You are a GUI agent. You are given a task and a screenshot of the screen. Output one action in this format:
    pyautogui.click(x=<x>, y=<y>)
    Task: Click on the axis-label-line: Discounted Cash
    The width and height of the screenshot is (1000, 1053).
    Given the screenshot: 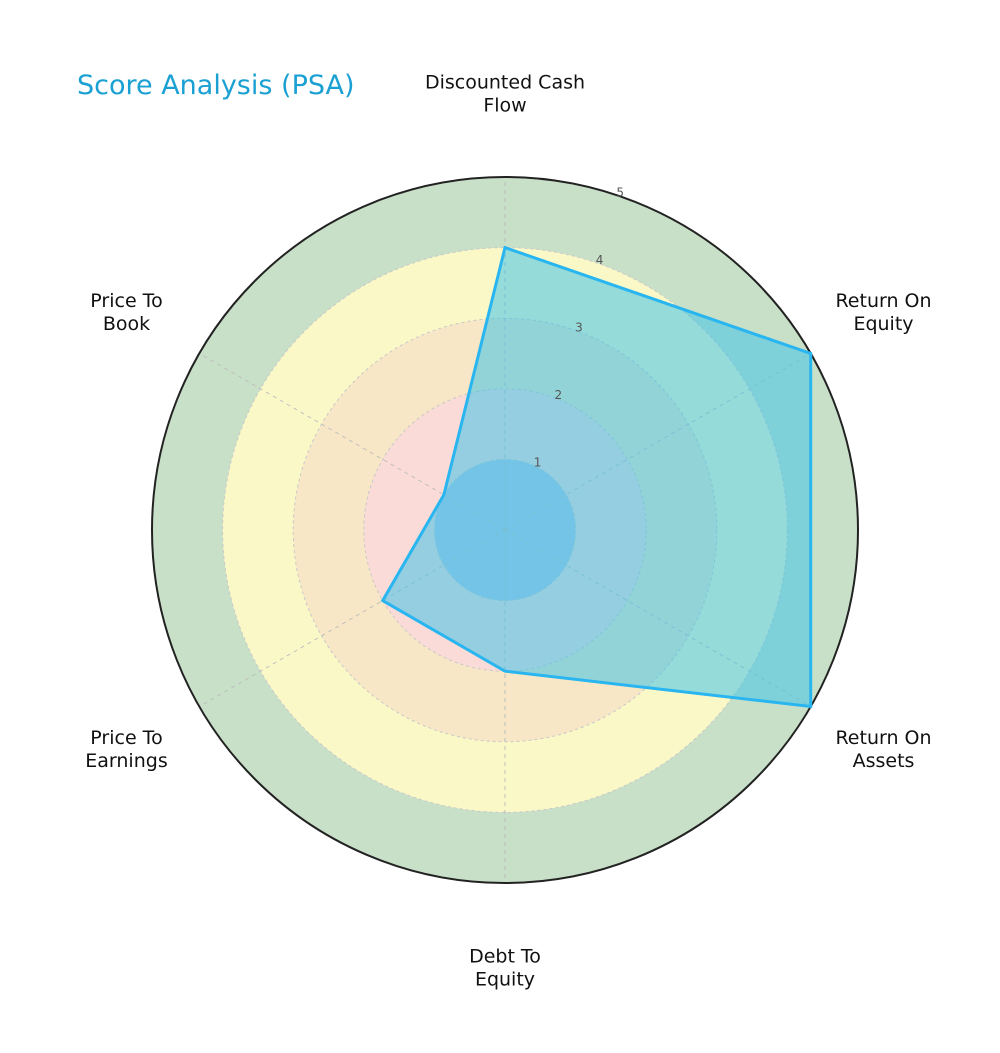 What is the action you would take?
    pyautogui.click(x=505, y=83)
    